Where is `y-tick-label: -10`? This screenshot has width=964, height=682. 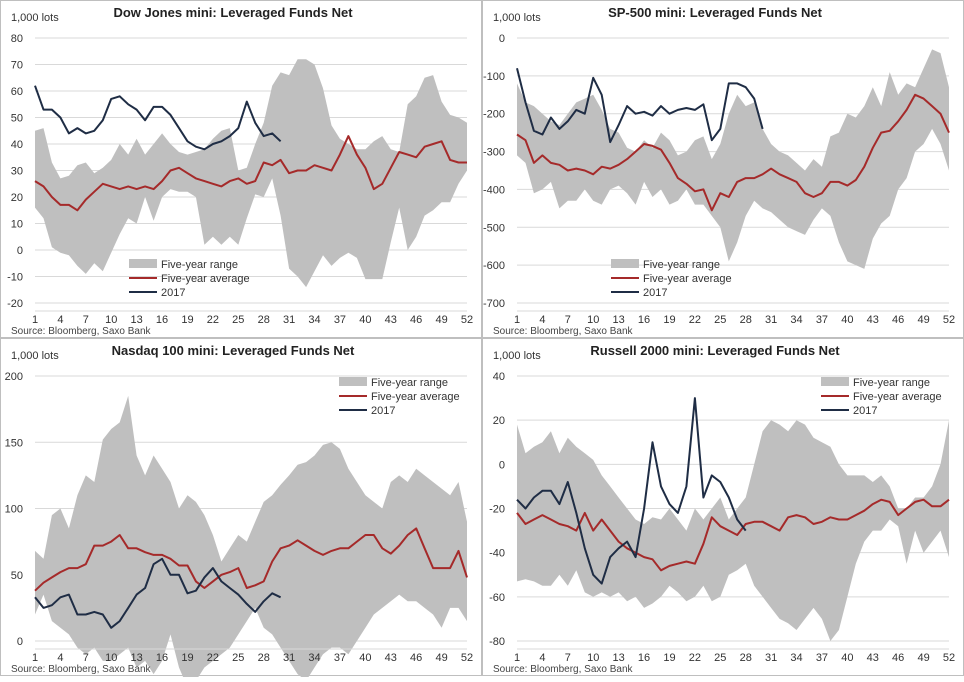 y-tick-label: -10 is located at coordinates (15, 278).